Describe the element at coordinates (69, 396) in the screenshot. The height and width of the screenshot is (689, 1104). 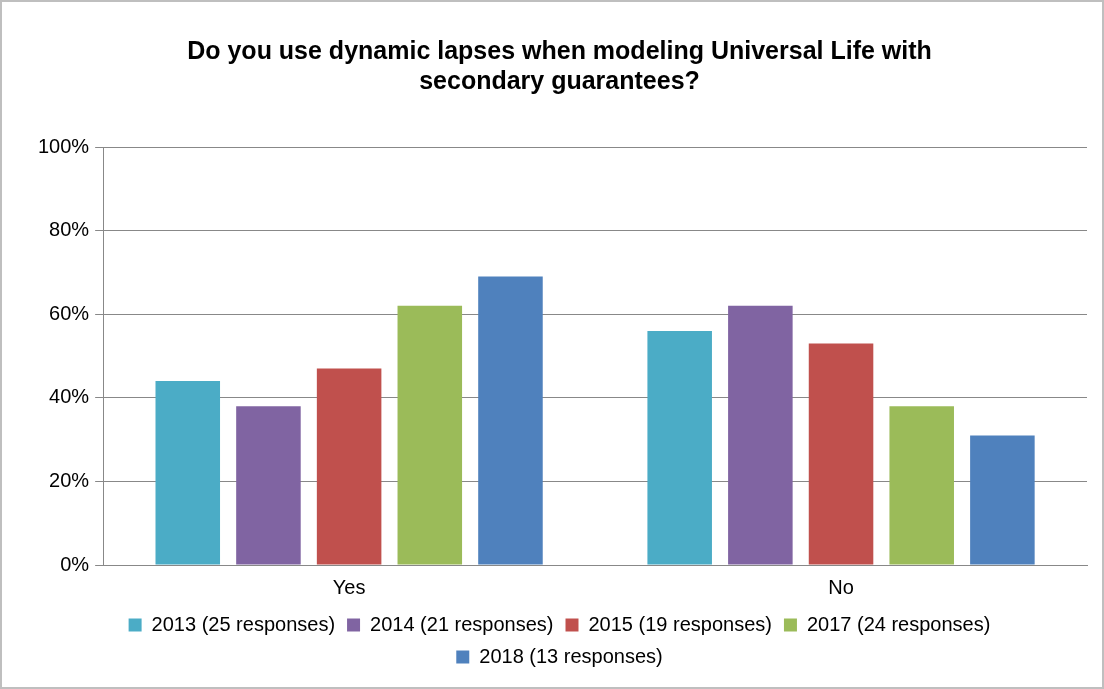
I see `y-tick-label: 40%` at that location.